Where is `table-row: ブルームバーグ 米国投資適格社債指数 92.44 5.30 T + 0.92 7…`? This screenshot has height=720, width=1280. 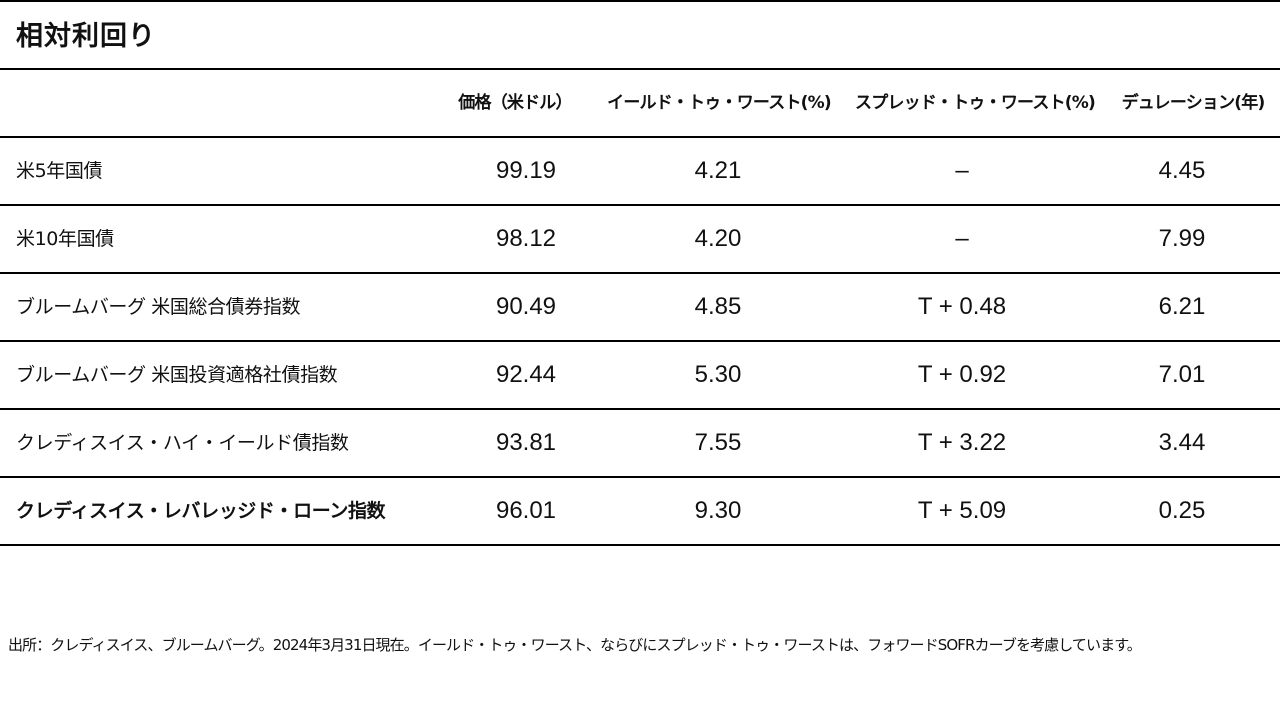 table-row: ブルームバーグ 米国投資適格社債指数 92.44 5.30 T + 0.92 7… is located at coordinates (640, 374).